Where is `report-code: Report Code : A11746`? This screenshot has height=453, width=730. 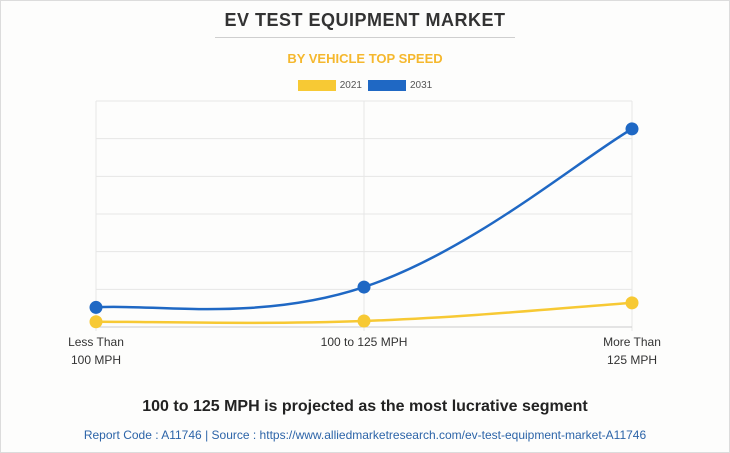 report-code: Report Code : A11746 is located at coordinates (142, 435).